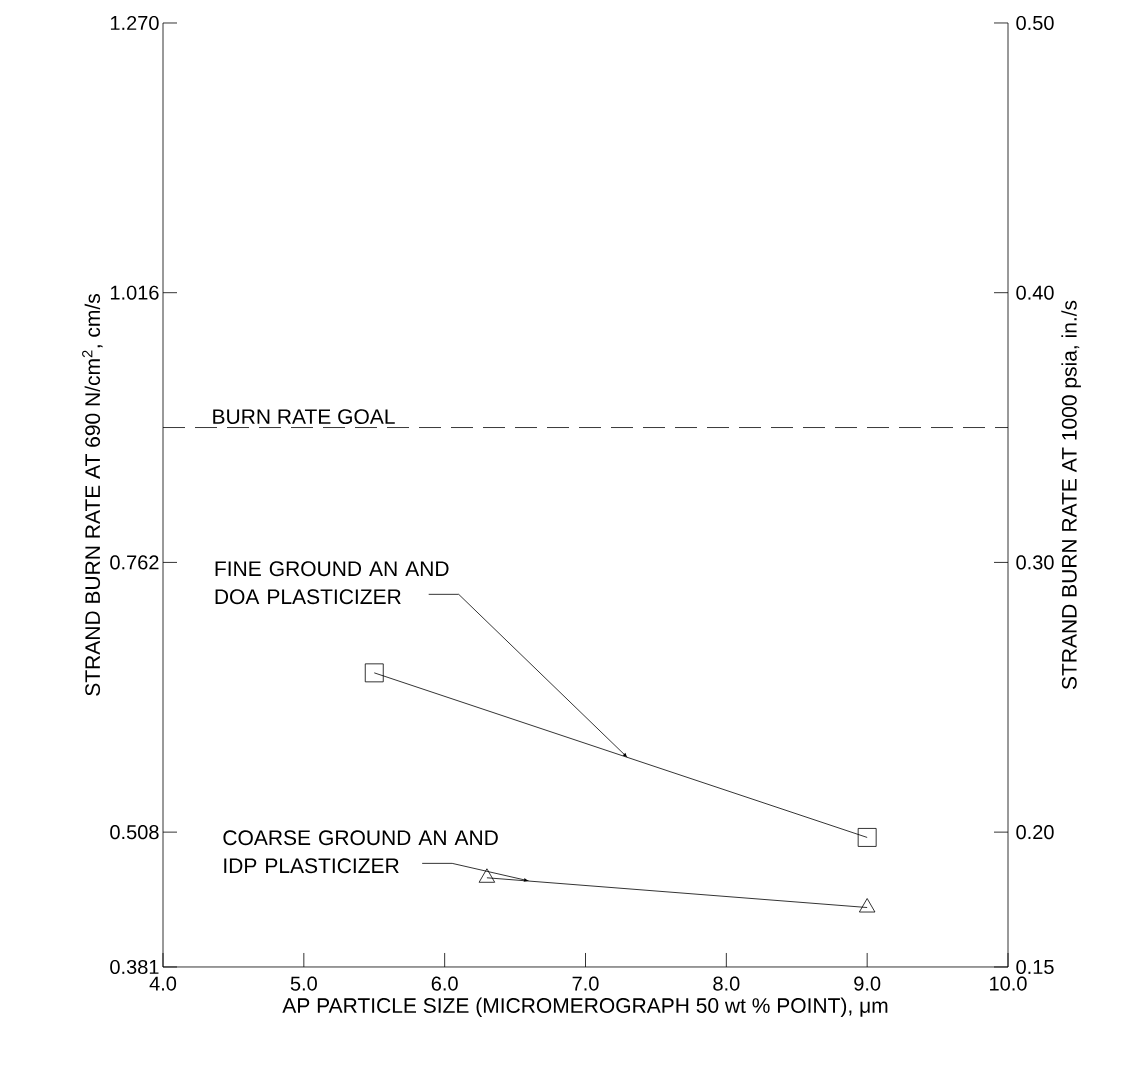  I want to click on annotation: FINE GROUND AN AND DOA PLASTICIZER, so click(332, 583).